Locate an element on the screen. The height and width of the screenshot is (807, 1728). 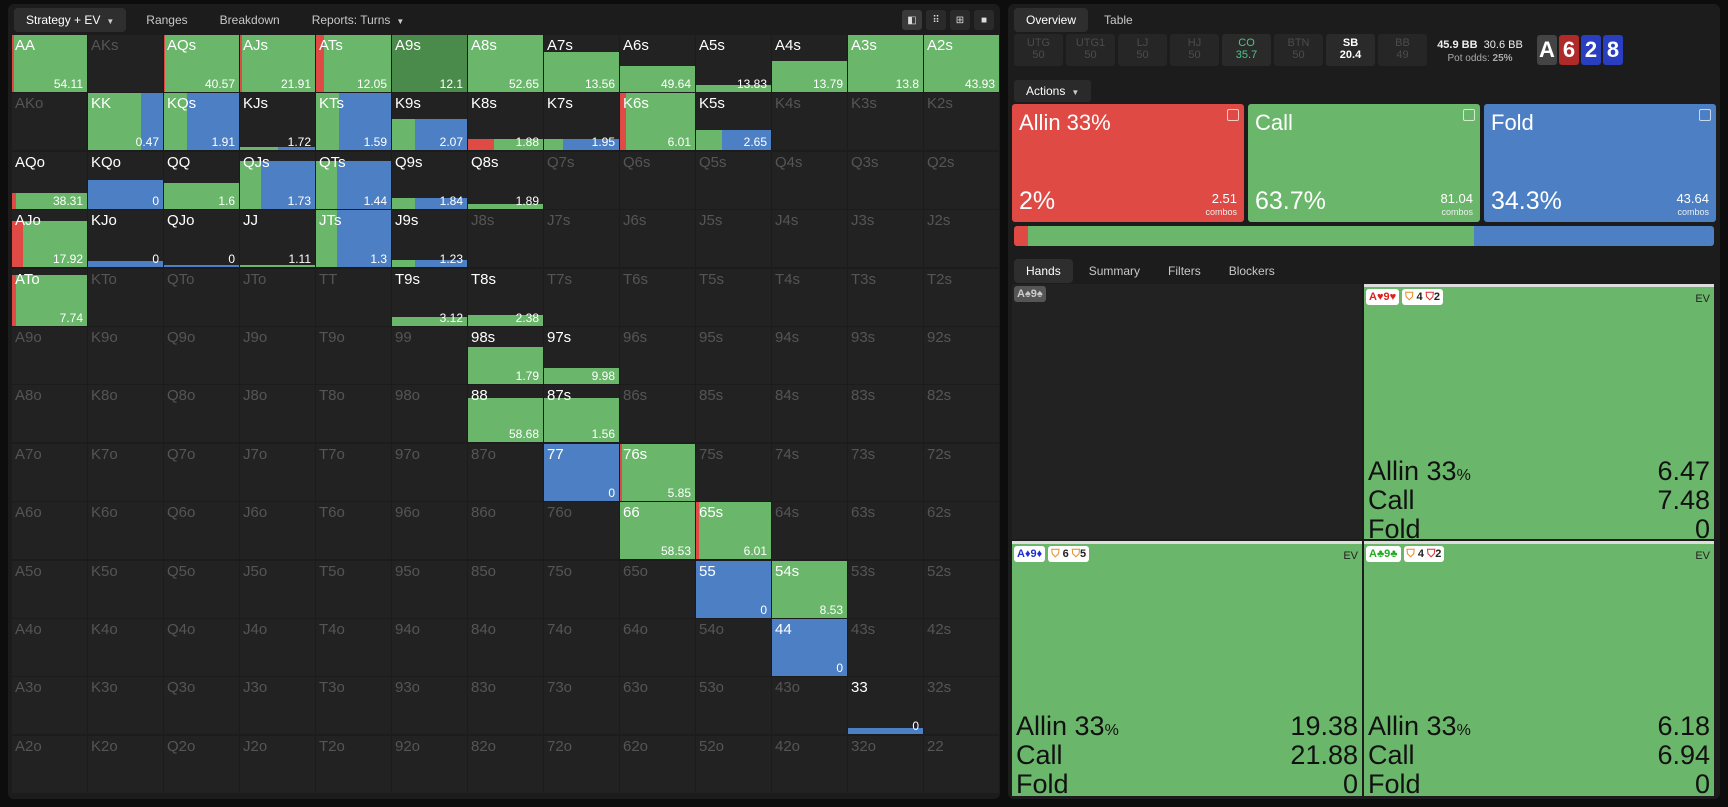
hand-cell: J4s is located at coordinates (809, 239).